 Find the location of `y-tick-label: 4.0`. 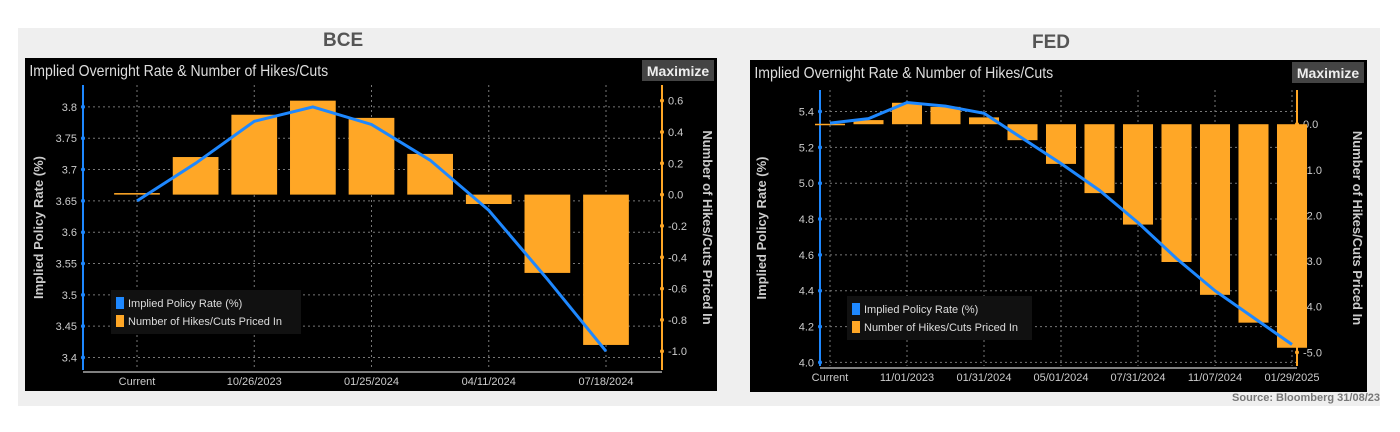

y-tick-label: 4.0 is located at coordinates (806, 363).